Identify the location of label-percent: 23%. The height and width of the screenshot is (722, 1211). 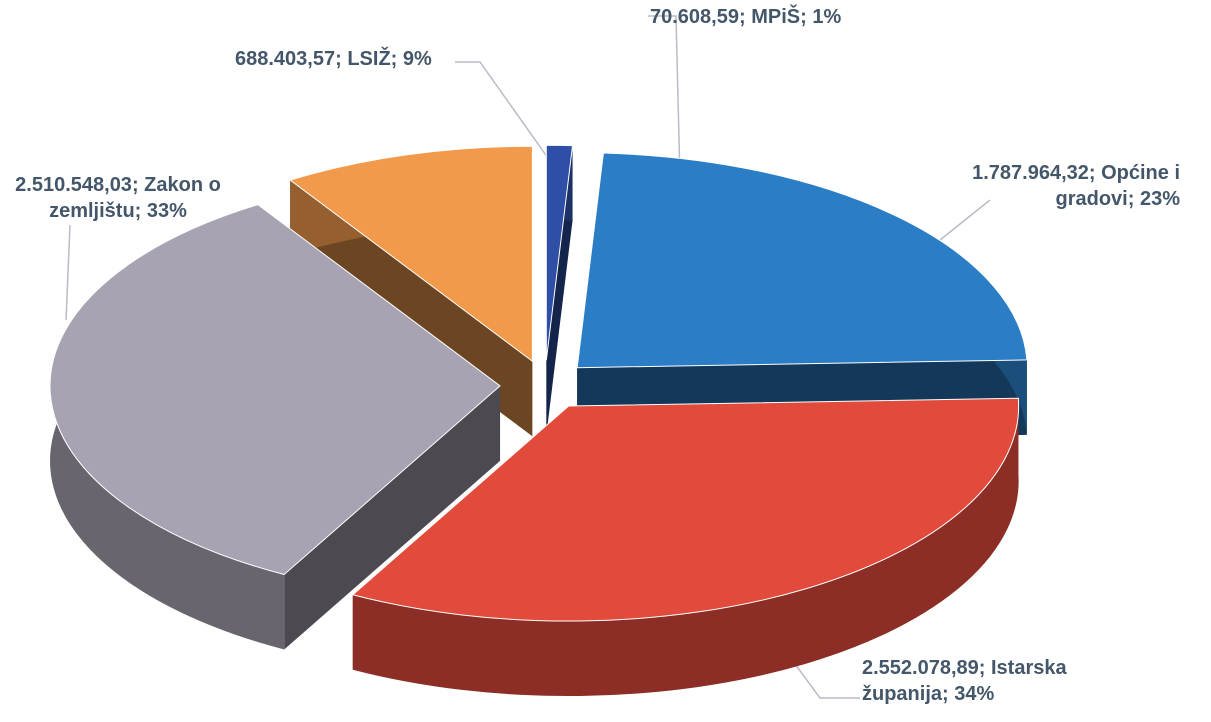
(1159, 199).